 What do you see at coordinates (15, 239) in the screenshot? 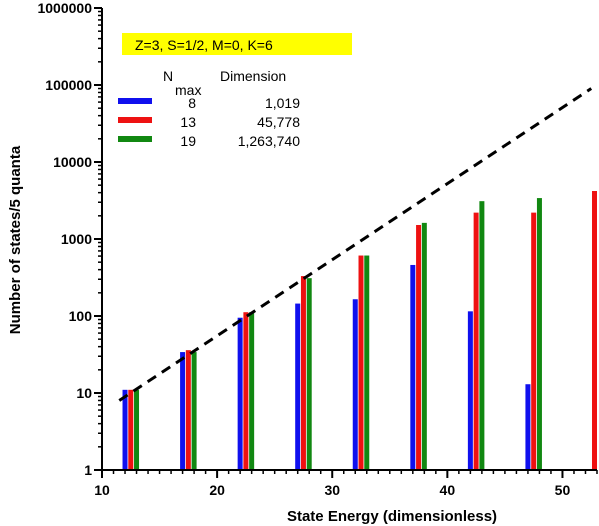
I see `y-axis-title: Number of states/5 quanta` at bounding box center [15, 239].